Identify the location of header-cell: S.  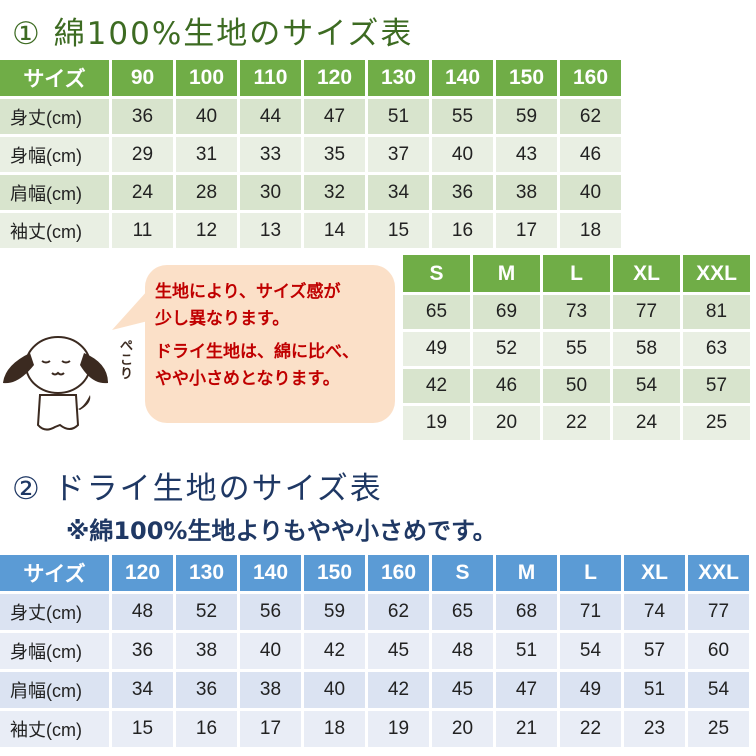
(462, 573).